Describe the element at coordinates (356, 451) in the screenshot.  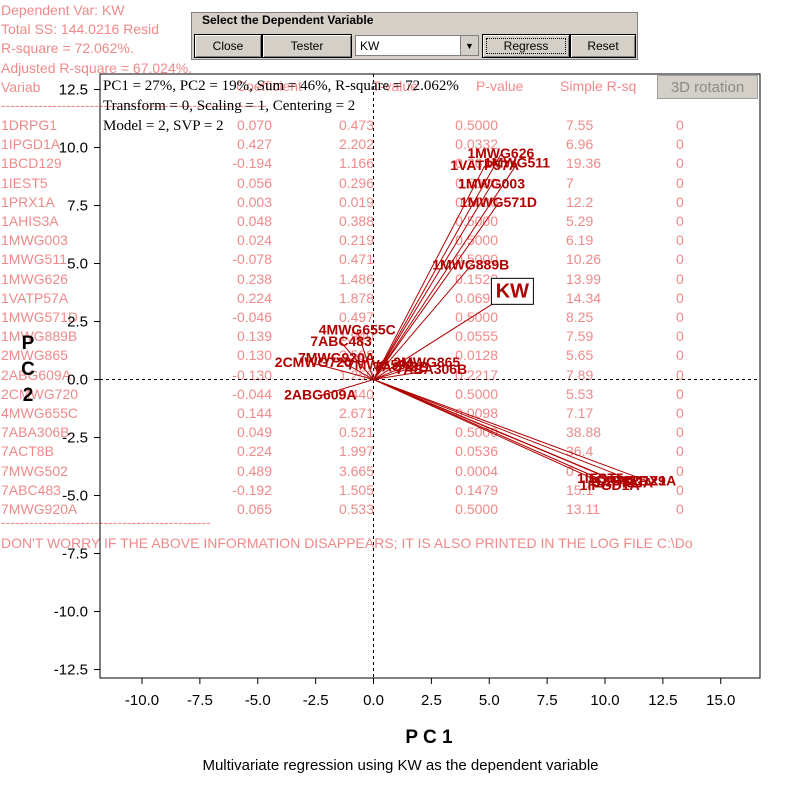
I see `log-row-value: 1.997` at that location.